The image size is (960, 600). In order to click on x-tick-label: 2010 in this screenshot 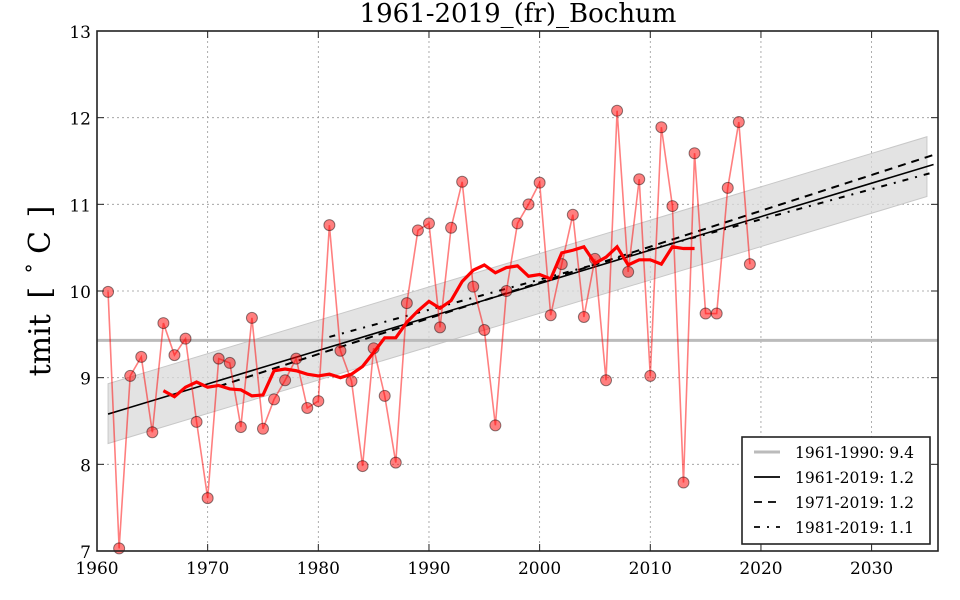, I will do `click(650, 569)`.